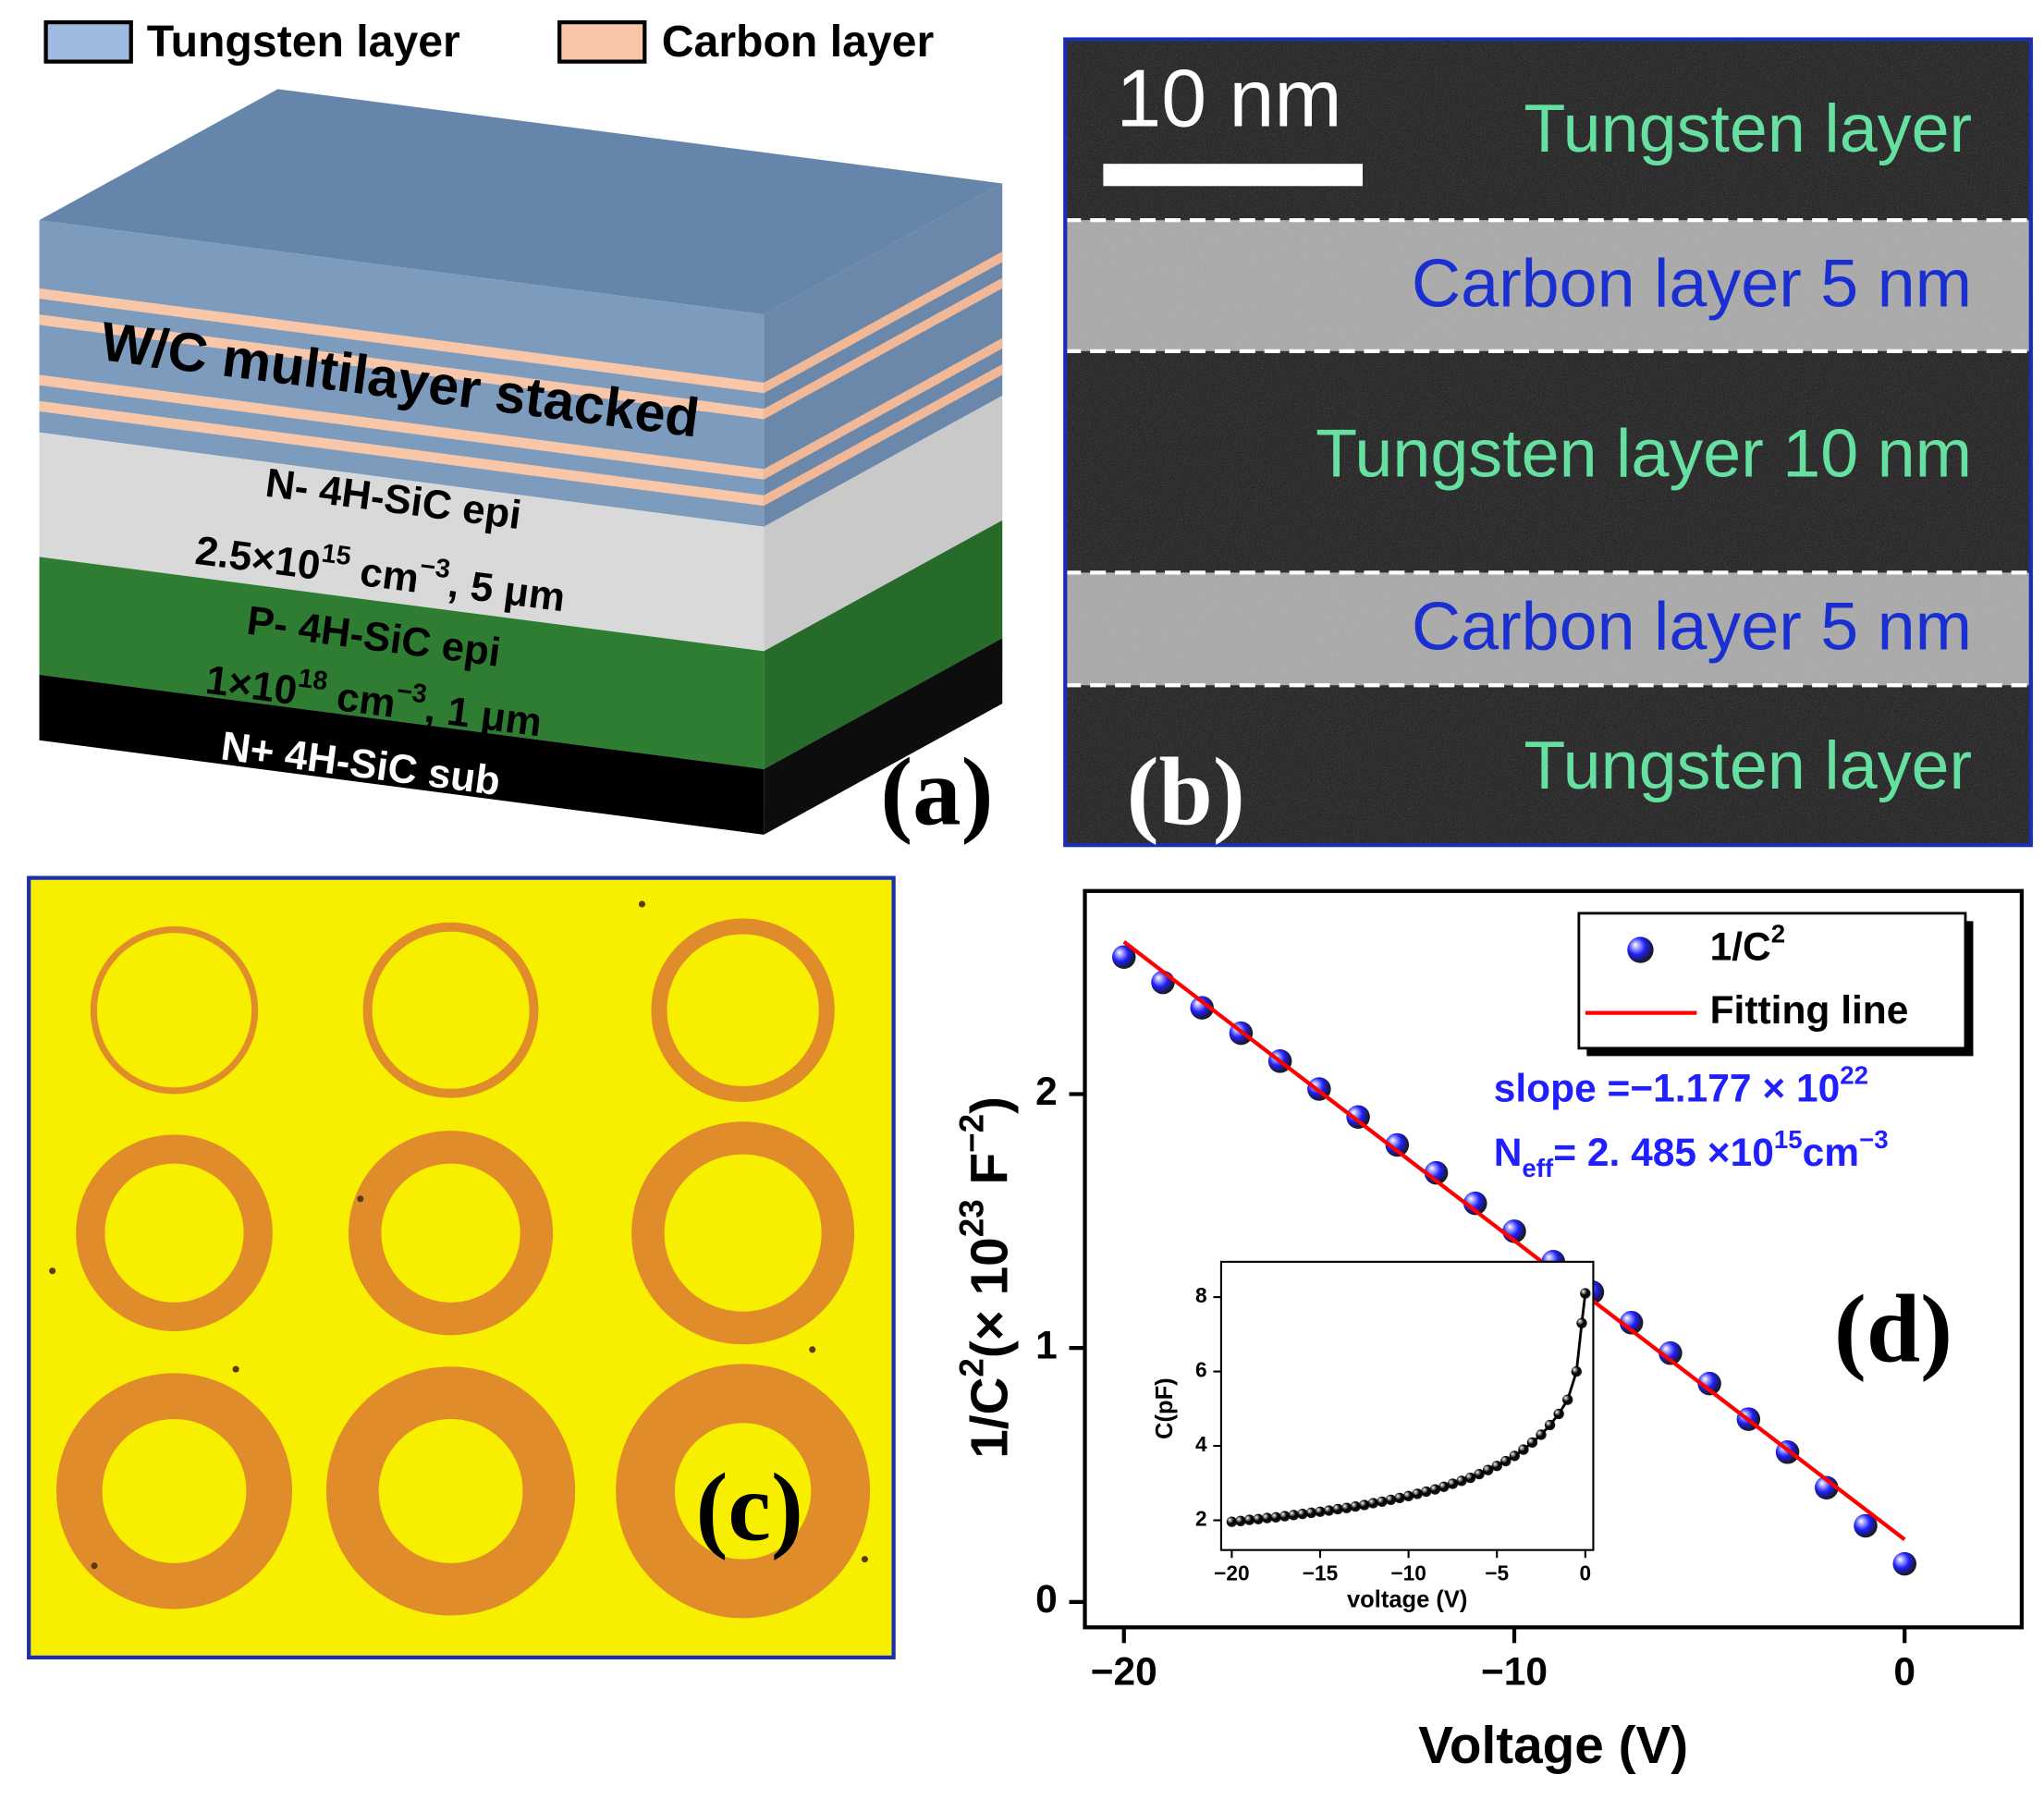 The width and height of the screenshot is (2044, 1799). I want to click on layer-label: Tungsten layer 10 nm, so click(1644, 453).